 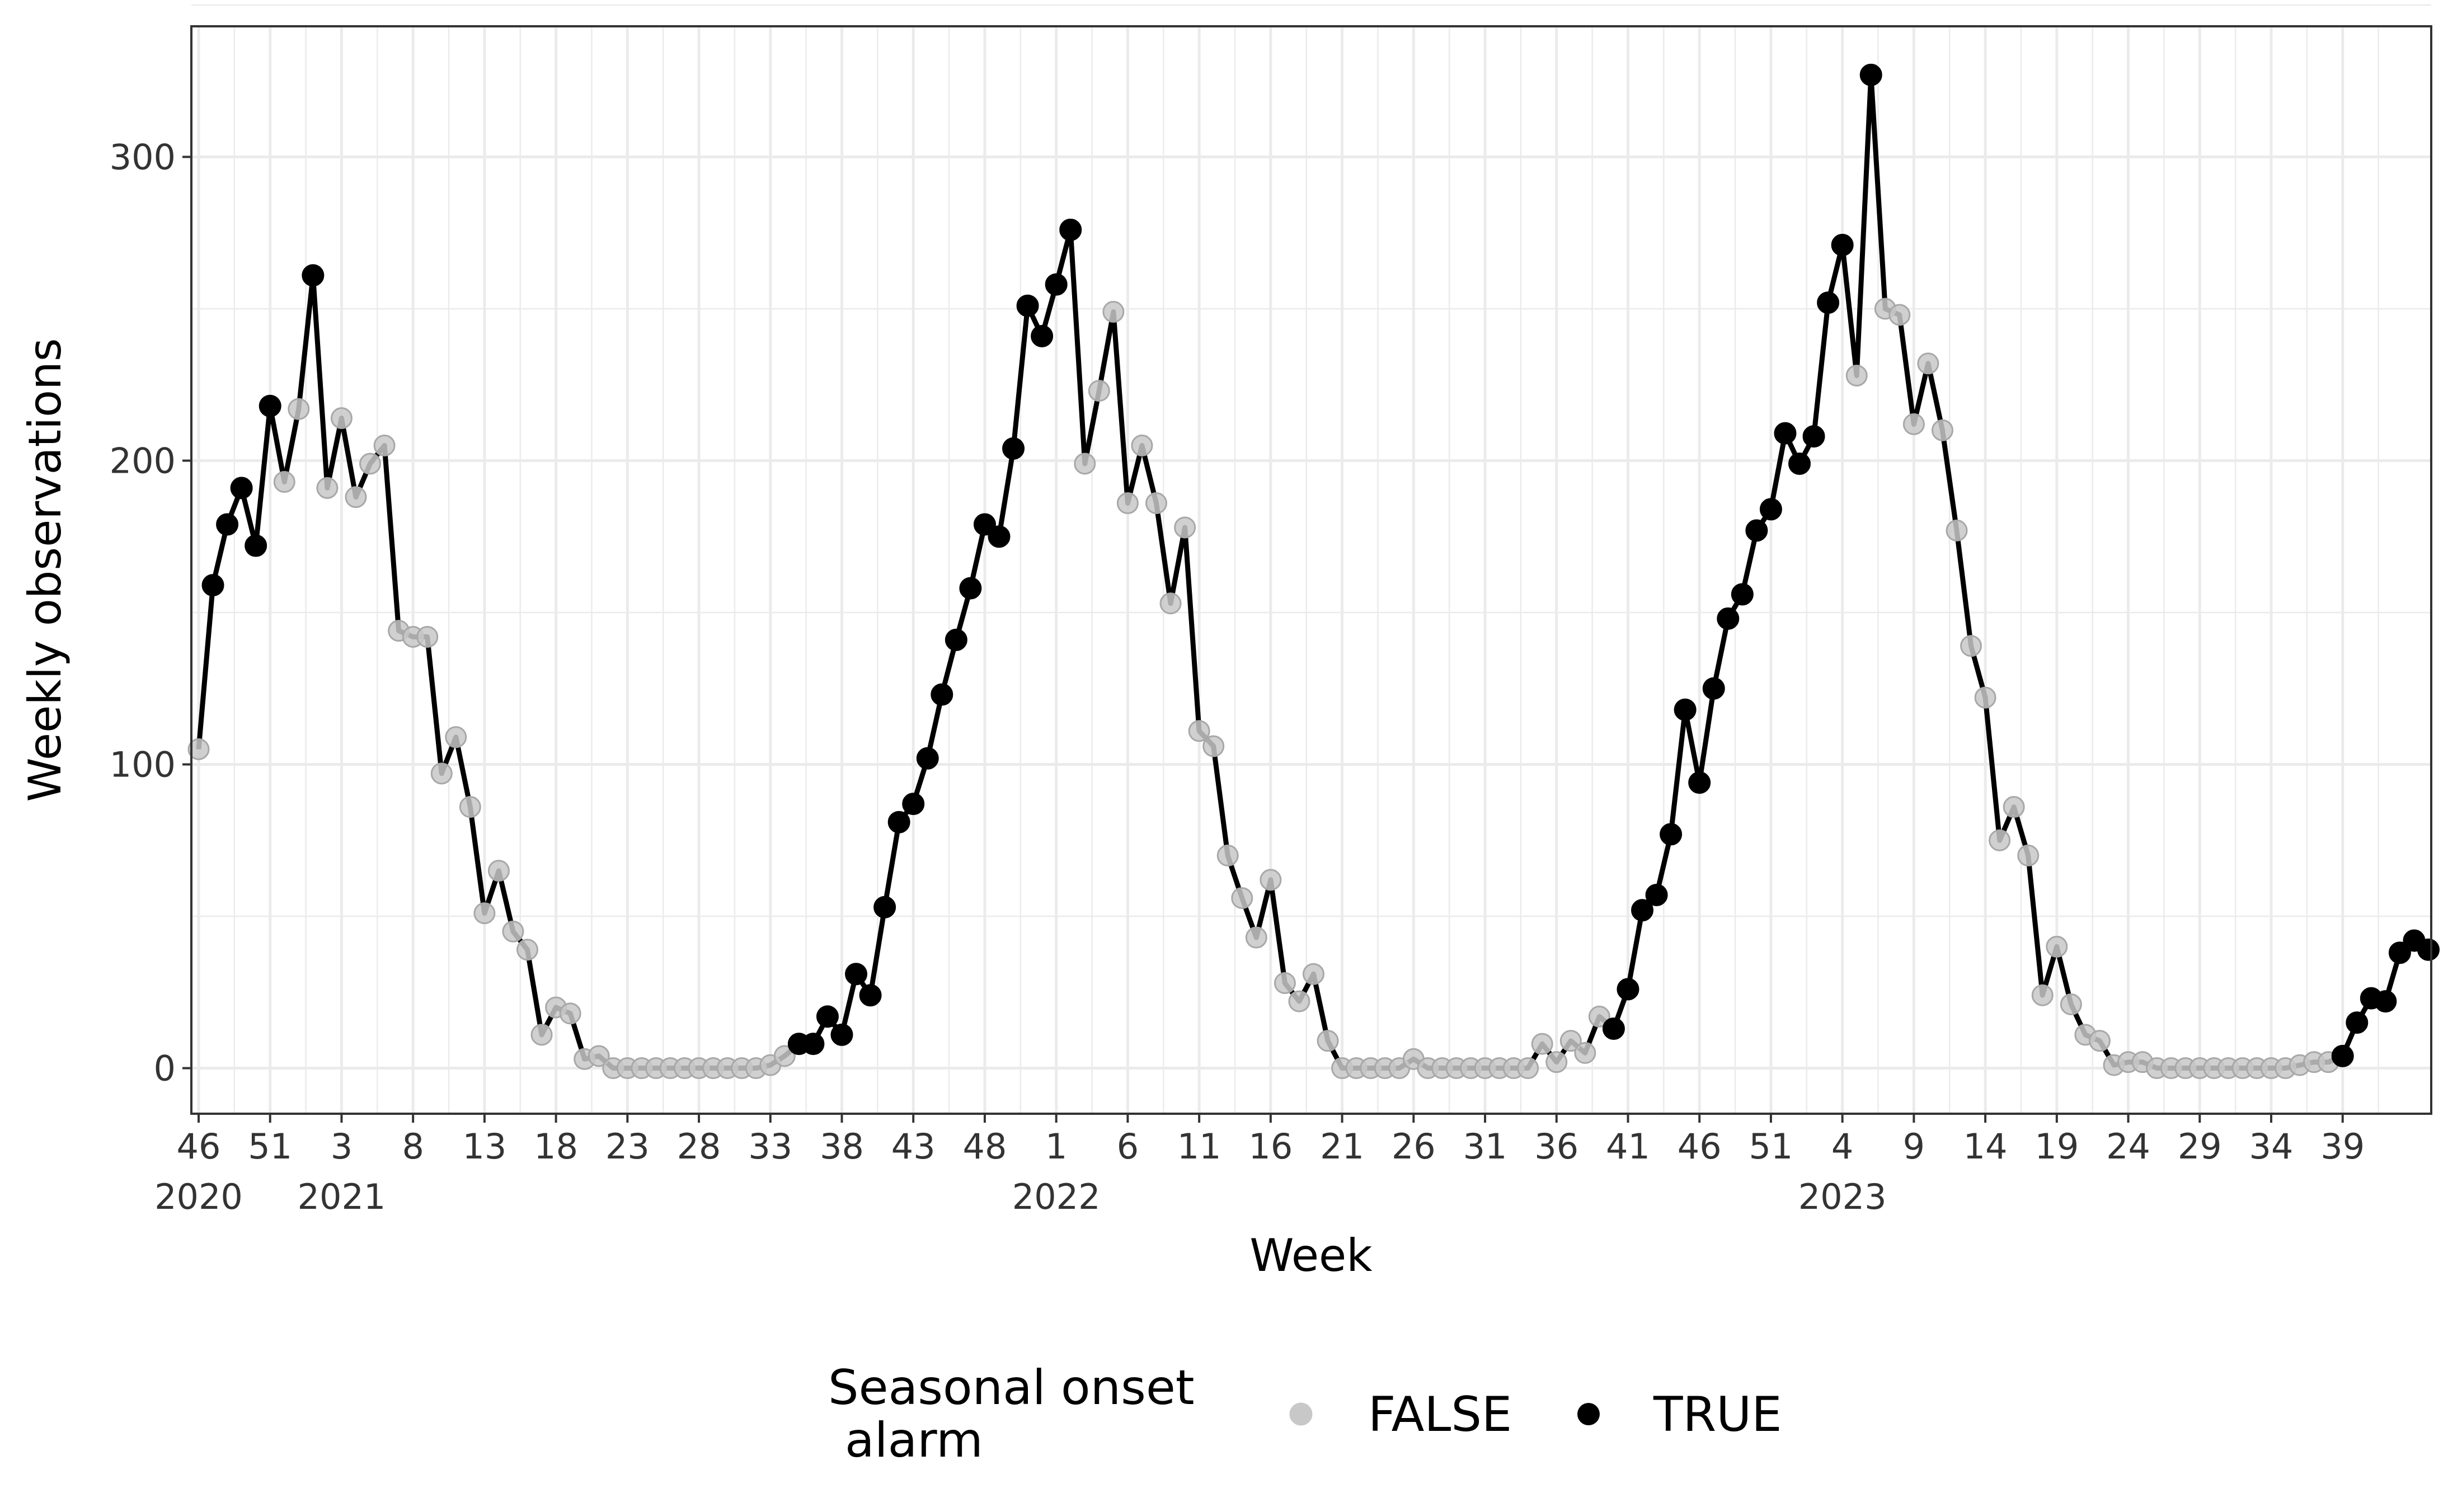 What do you see at coordinates (1414, 1146) in the screenshot?
I see `x-tick-week-label: 26` at bounding box center [1414, 1146].